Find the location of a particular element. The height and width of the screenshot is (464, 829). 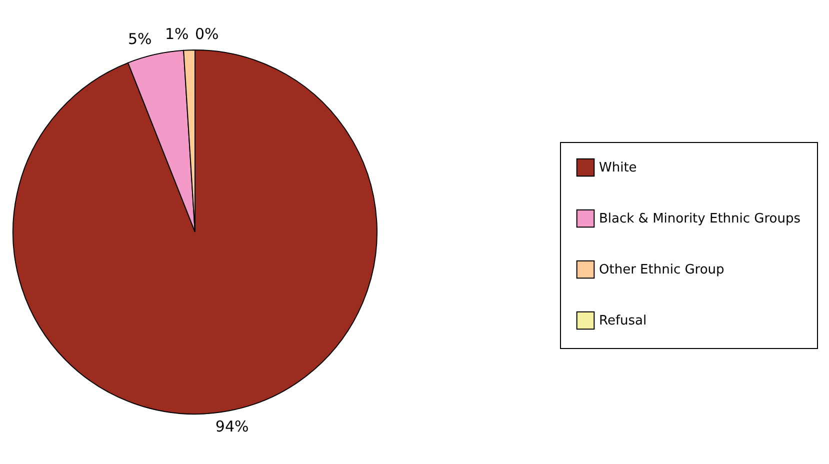

legend-label: White is located at coordinates (618, 168).